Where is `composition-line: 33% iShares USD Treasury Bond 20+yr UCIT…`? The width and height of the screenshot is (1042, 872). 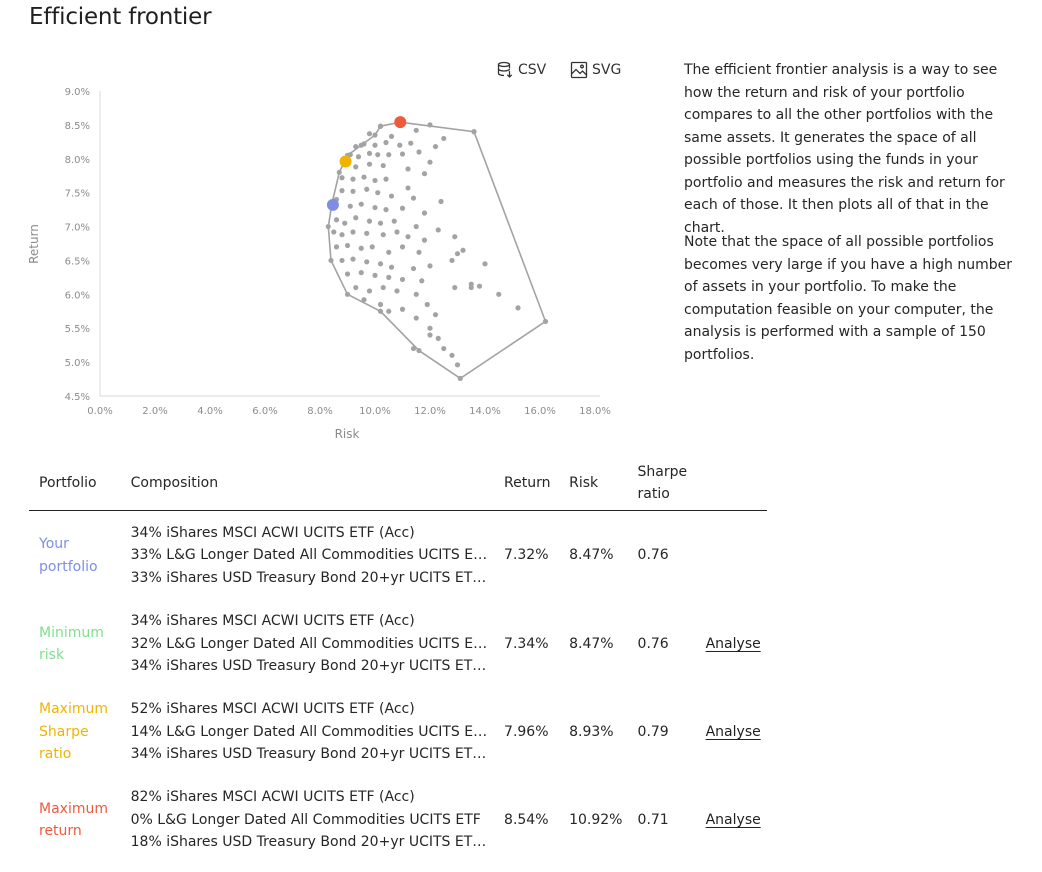 composition-line: 33% iShares USD Treasury Bond 20+yr UCIT… is located at coordinates (309, 577).